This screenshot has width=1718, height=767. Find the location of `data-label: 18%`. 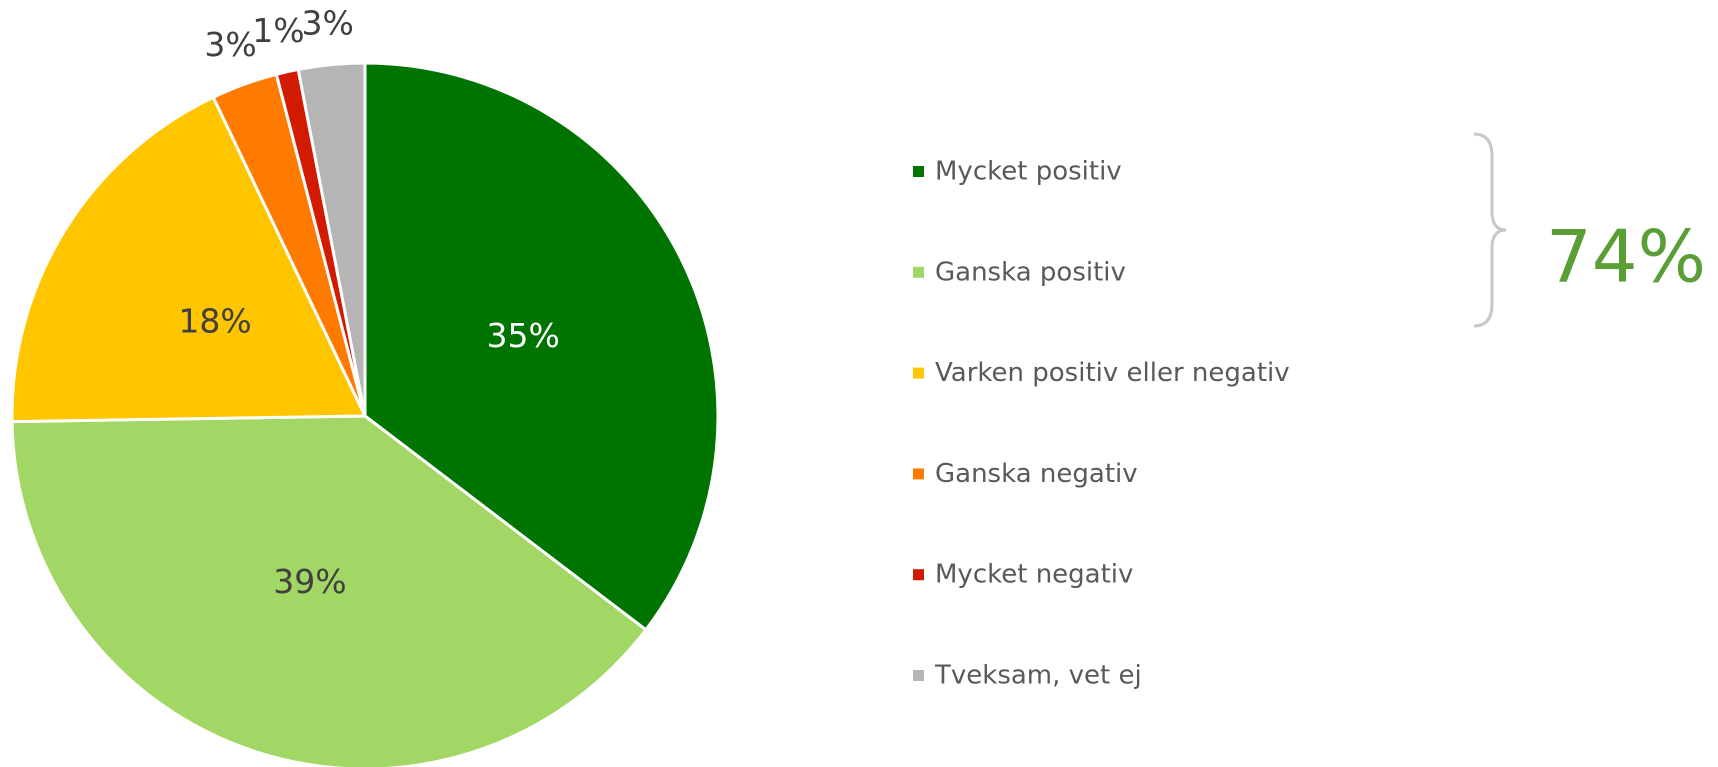

data-label: 18% is located at coordinates (214, 320).